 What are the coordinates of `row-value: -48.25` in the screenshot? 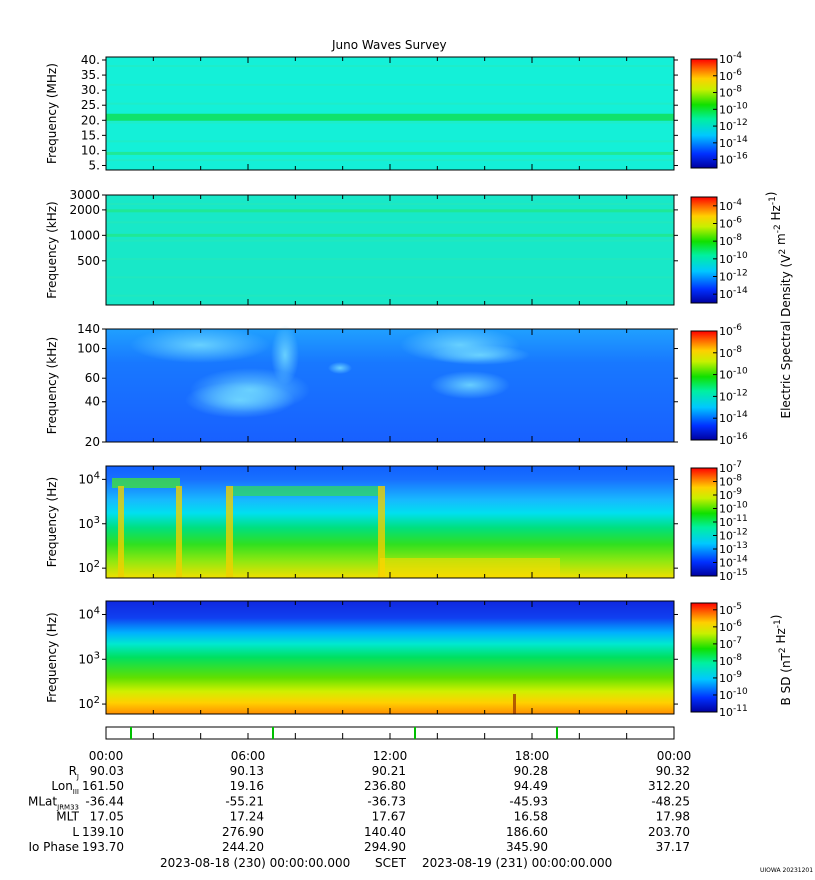 It's located at (670, 801).